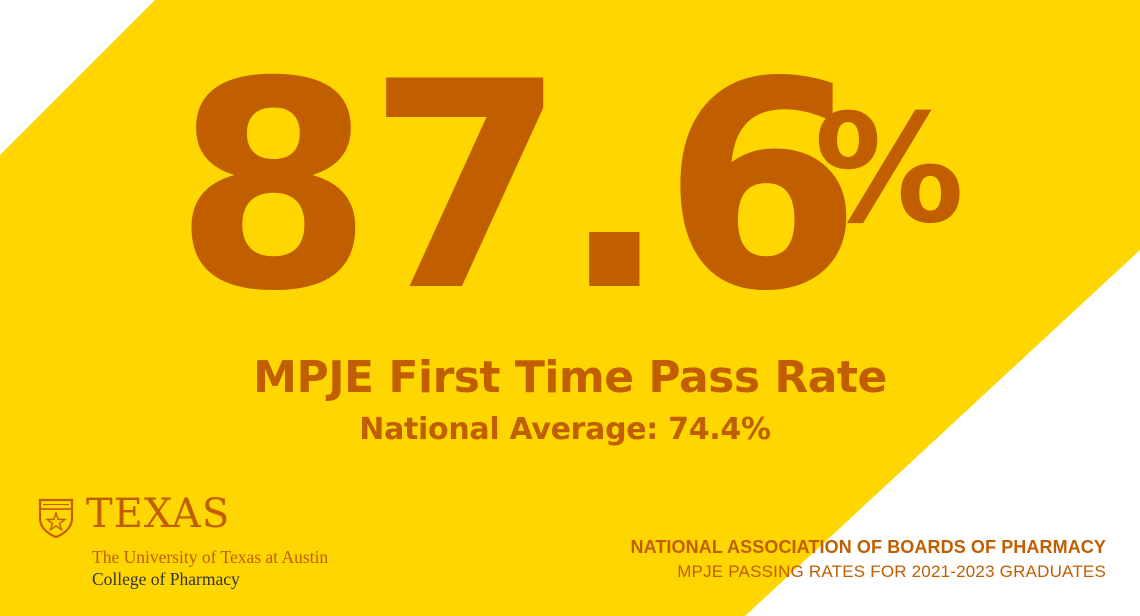  I want to click on shield-icon, so click(56, 518).